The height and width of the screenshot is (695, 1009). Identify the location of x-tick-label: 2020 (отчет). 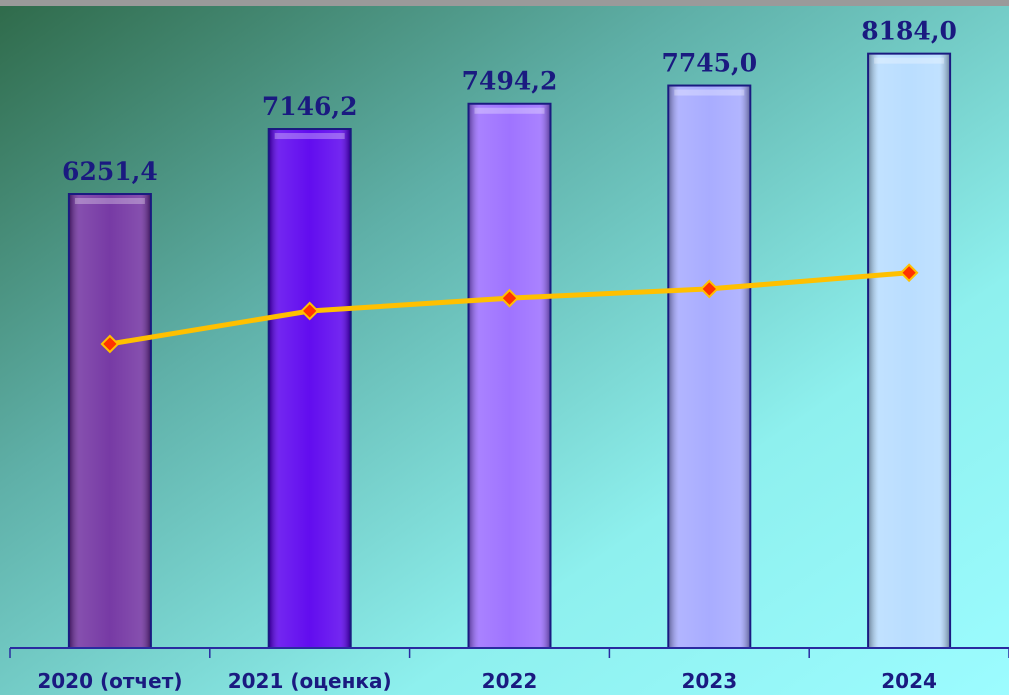
(109, 681).